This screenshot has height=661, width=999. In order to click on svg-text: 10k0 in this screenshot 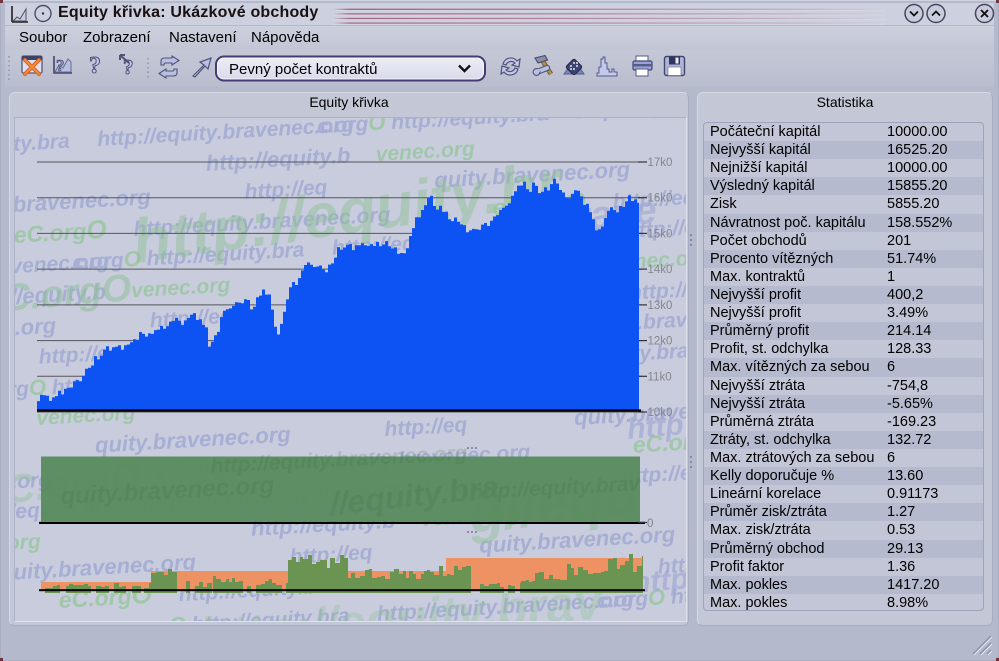, I will do `click(660, 413)`.